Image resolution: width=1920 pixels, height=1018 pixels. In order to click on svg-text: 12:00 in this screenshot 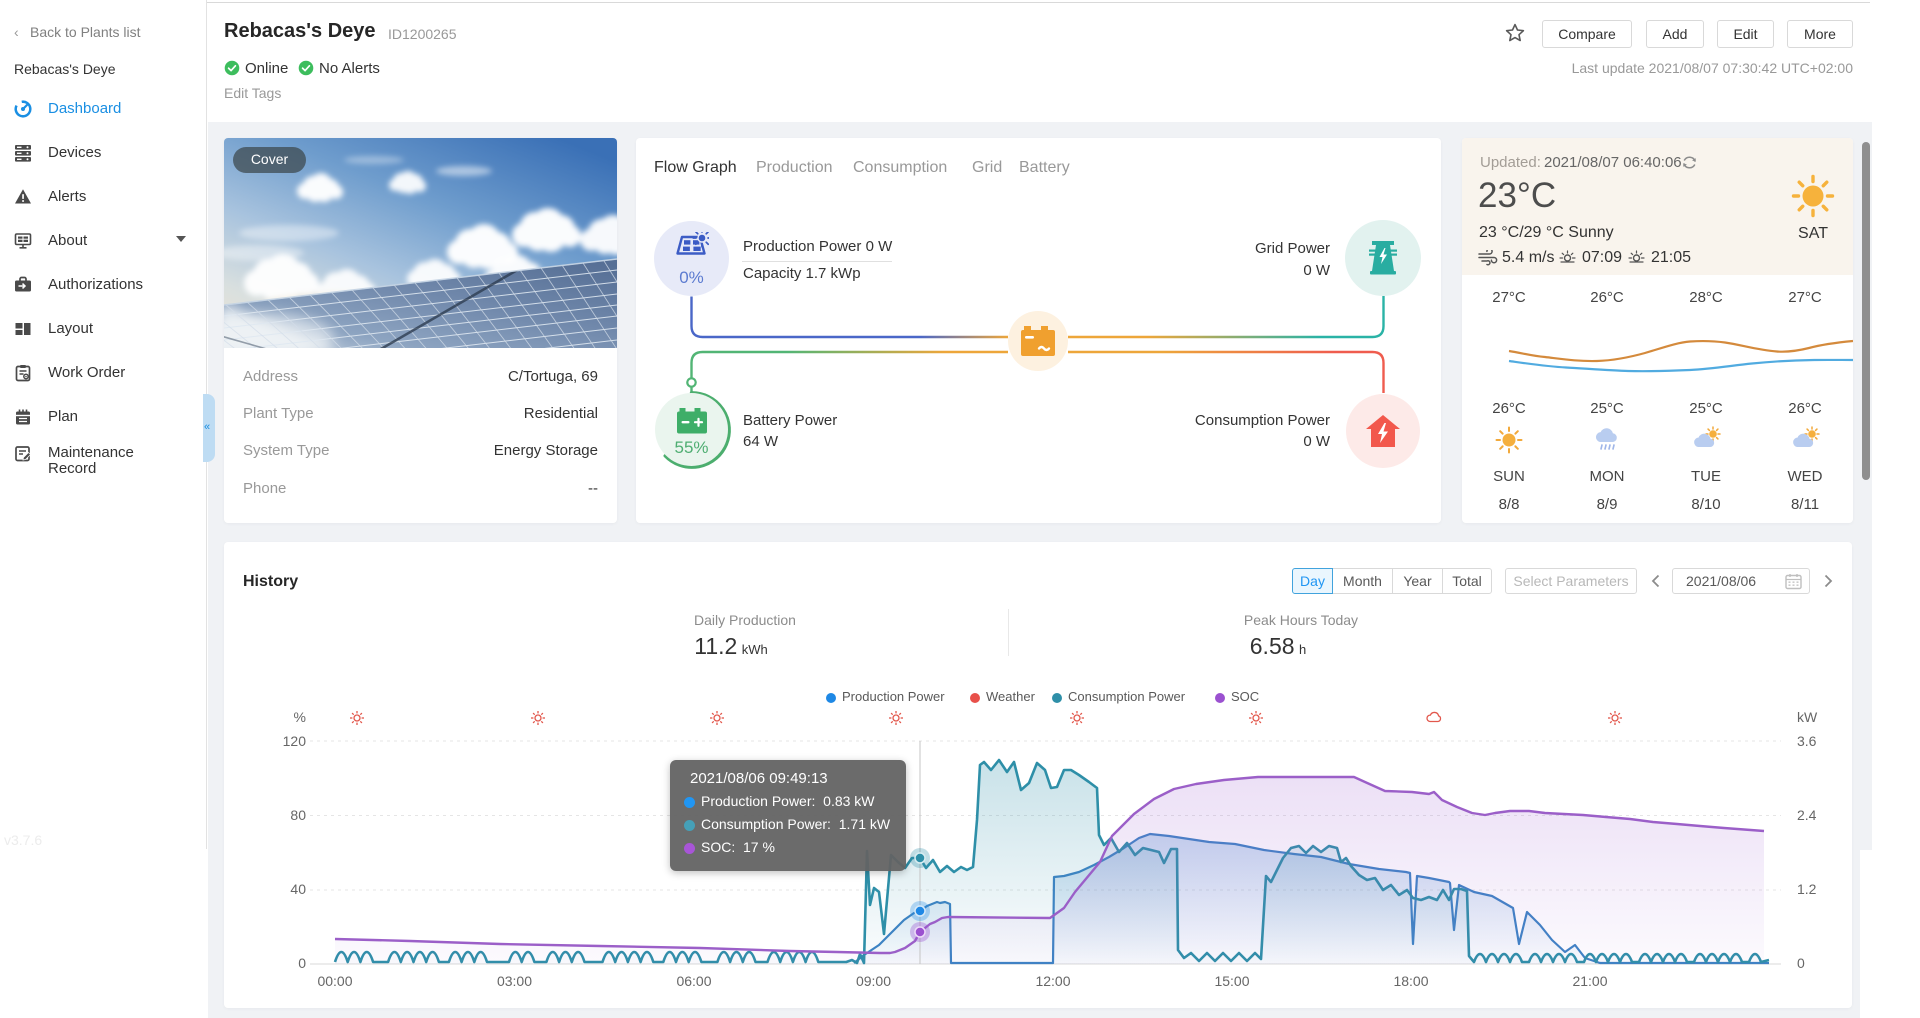, I will do `click(1052, 981)`.